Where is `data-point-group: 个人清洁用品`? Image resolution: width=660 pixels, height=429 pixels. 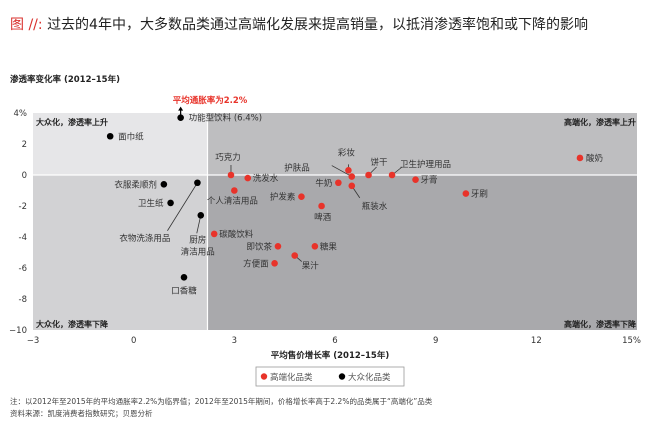 data-point-group: 个人清洁用品 is located at coordinates (232, 197).